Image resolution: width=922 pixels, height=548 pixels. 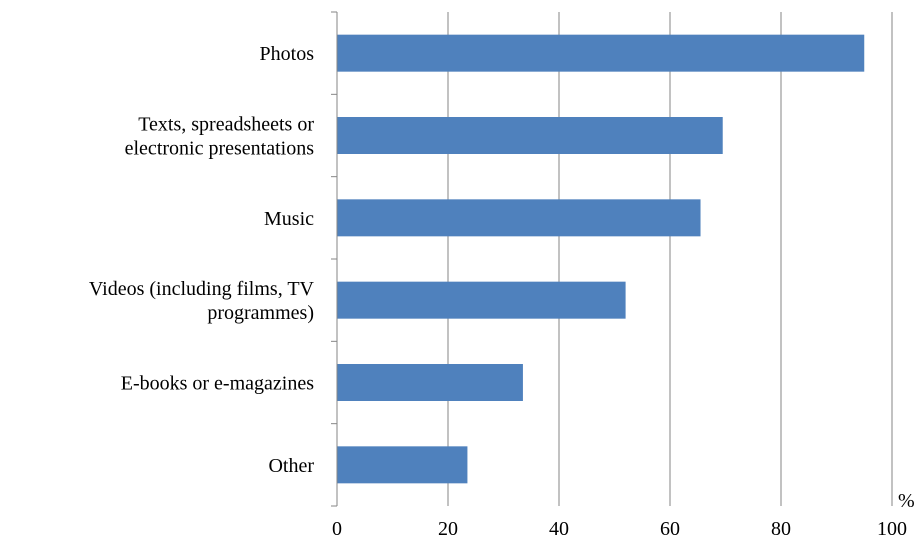 What do you see at coordinates (892, 529) in the screenshot?
I see `x-tick-label: 100` at bounding box center [892, 529].